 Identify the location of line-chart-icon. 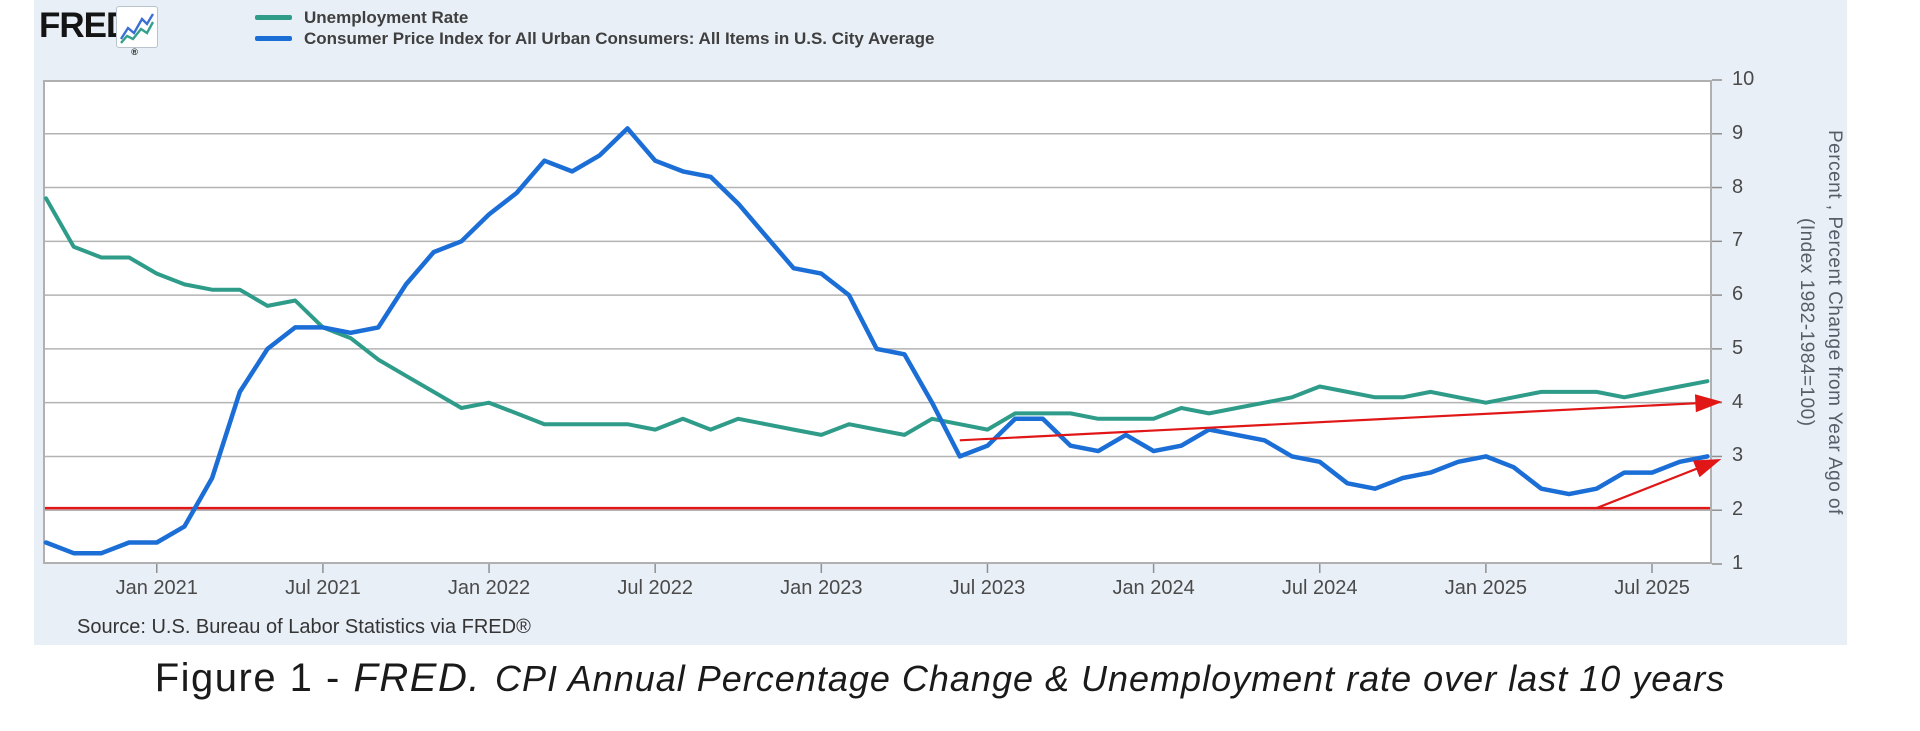
(137, 28).